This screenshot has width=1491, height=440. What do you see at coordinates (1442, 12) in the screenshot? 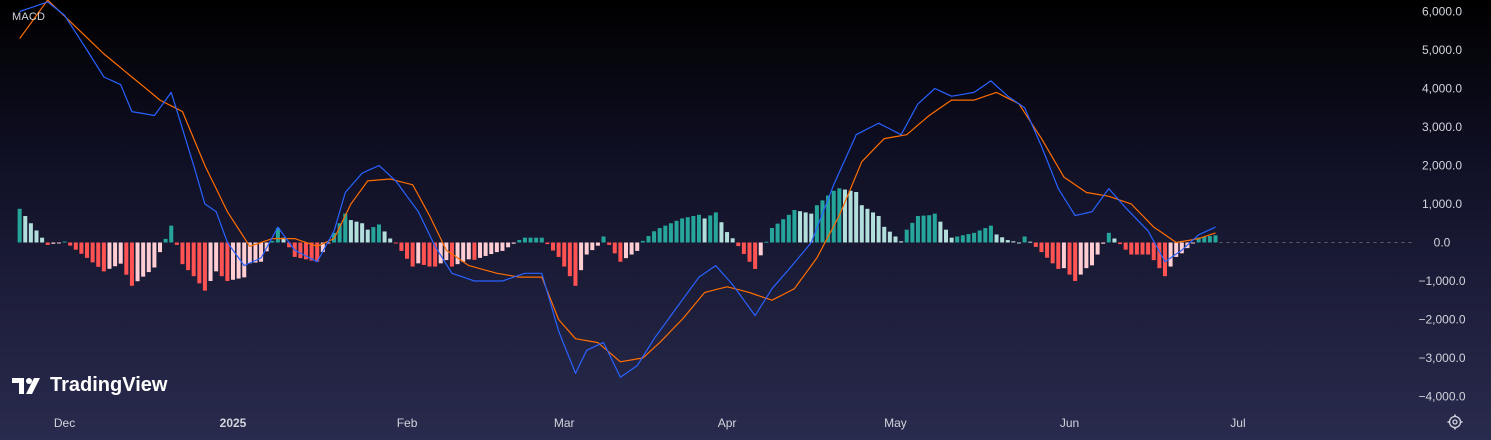
I see `y-tick-label: 6,000.0` at bounding box center [1442, 12].